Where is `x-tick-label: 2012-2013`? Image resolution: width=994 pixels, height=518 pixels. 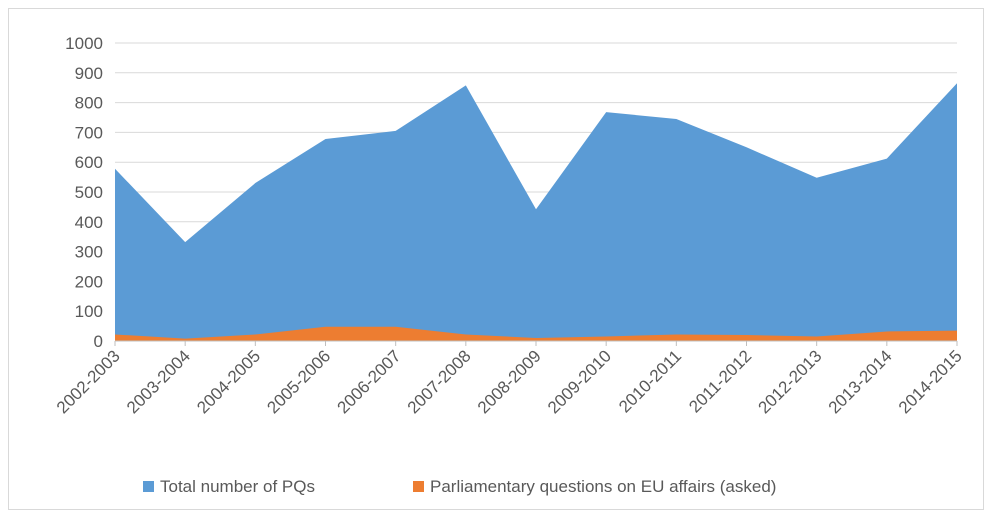
x-tick-label: 2012-2013 is located at coordinates (790, 381).